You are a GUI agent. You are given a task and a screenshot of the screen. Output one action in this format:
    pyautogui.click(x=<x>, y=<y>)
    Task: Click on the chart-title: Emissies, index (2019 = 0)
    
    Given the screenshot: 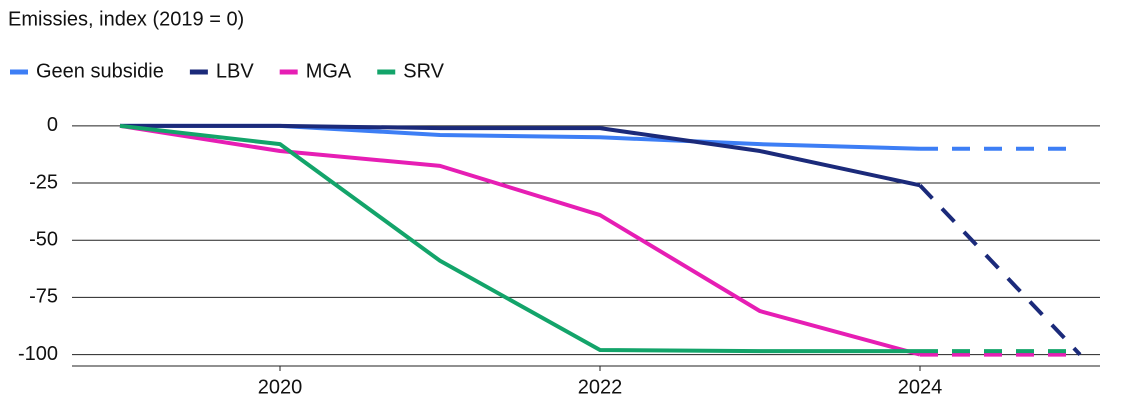 What is the action you would take?
    pyautogui.click(x=126, y=19)
    